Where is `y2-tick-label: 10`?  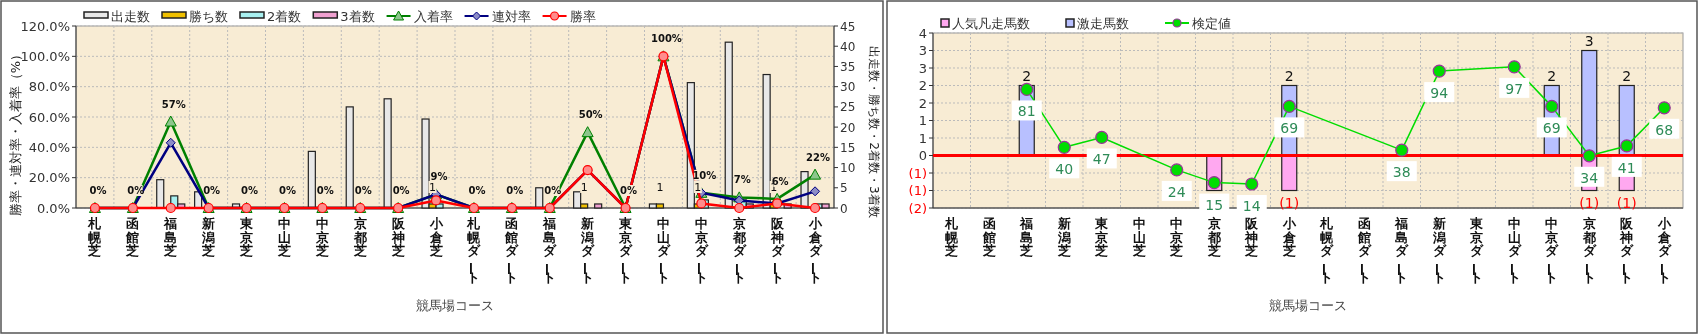 y2-tick-label: 10 is located at coordinates (848, 168).